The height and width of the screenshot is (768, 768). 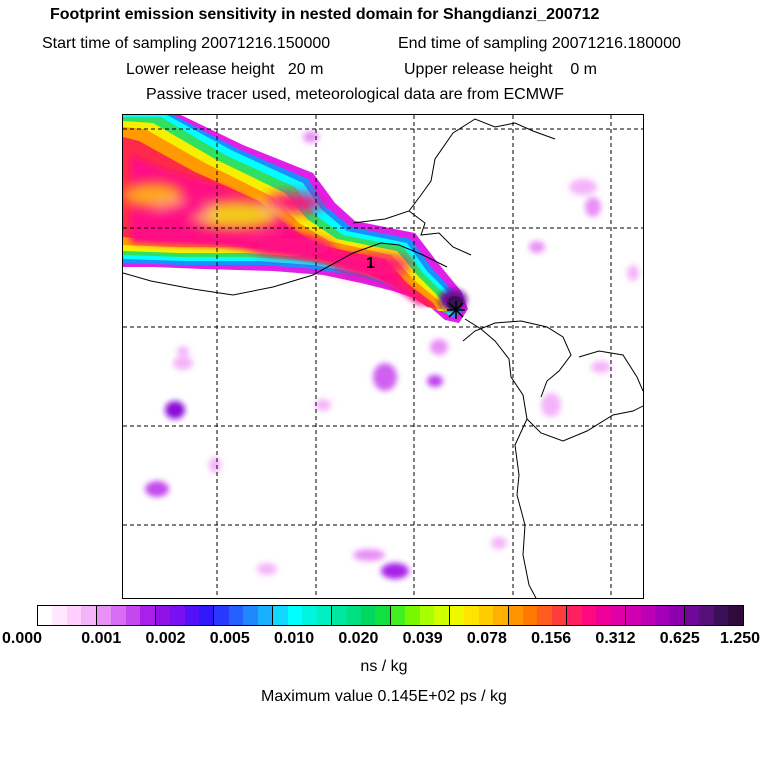 I want to click on colorbar-unit: ns / kg, so click(x=384, y=666).